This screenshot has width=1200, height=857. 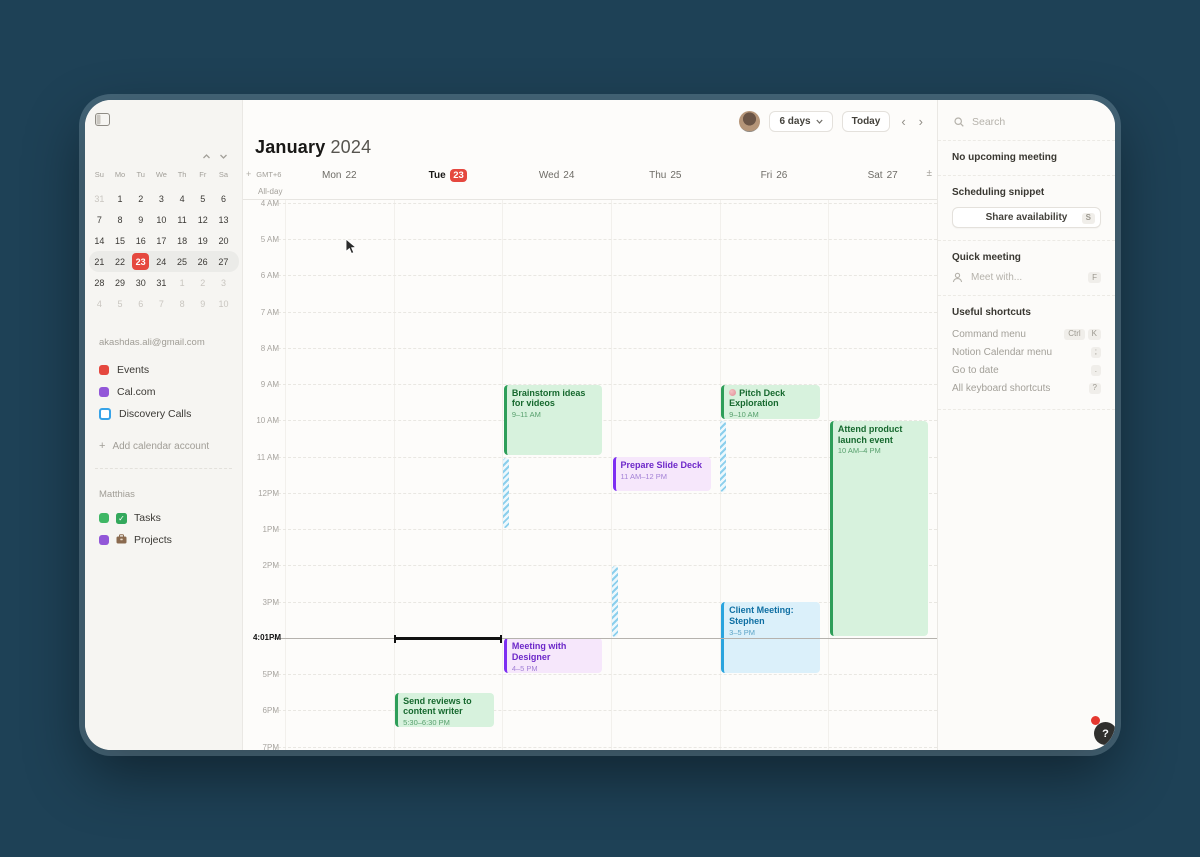 What do you see at coordinates (223, 240) in the screenshot?
I see `mini-cal-day: 20` at bounding box center [223, 240].